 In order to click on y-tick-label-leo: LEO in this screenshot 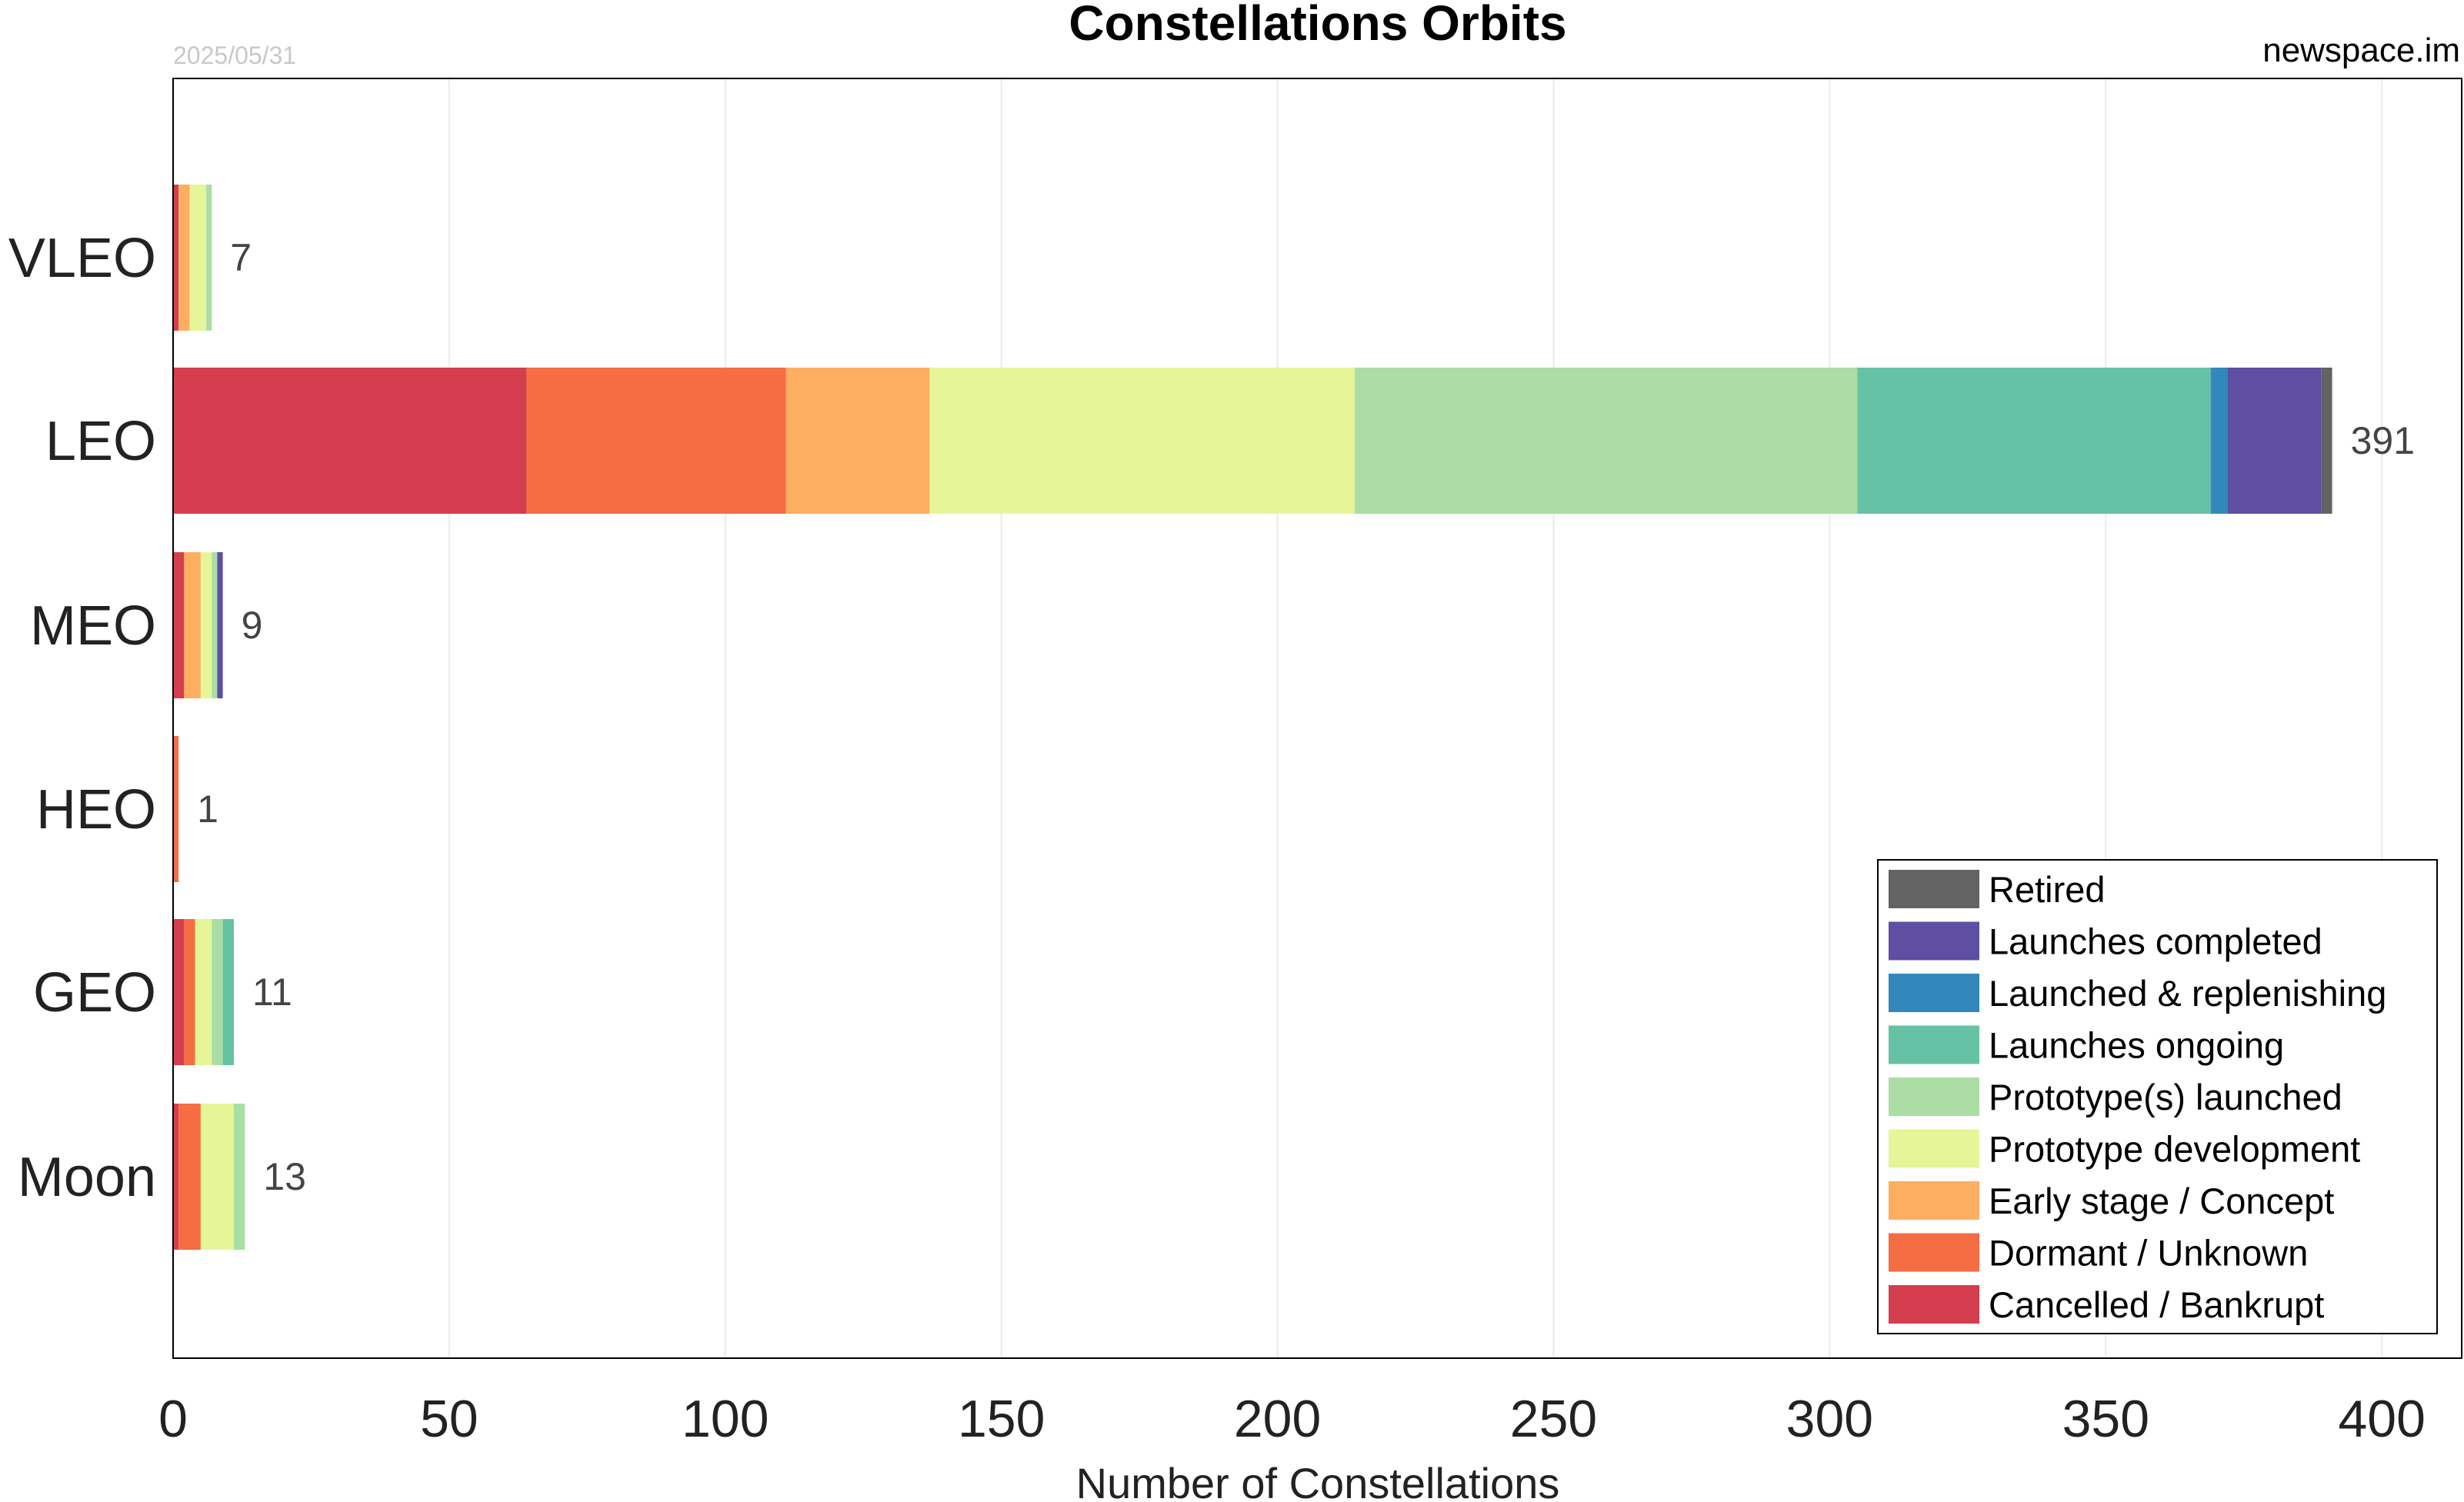, I will do `click(100, 441)`.